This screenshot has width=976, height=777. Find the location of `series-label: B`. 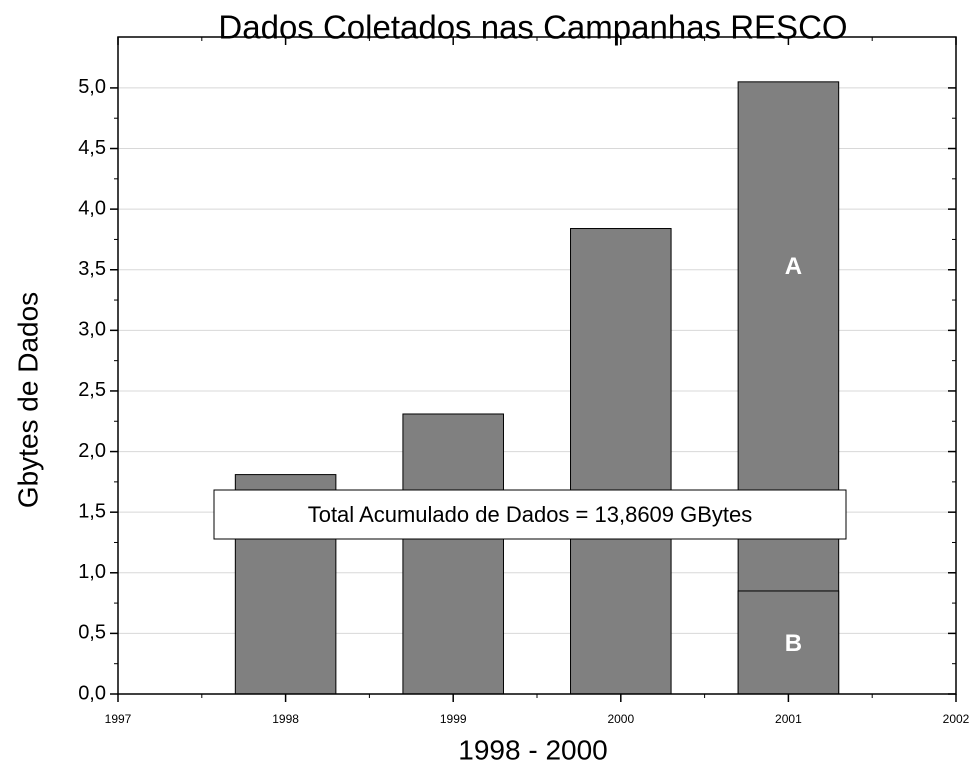

series-label: B is located at coordinates (793, 643).